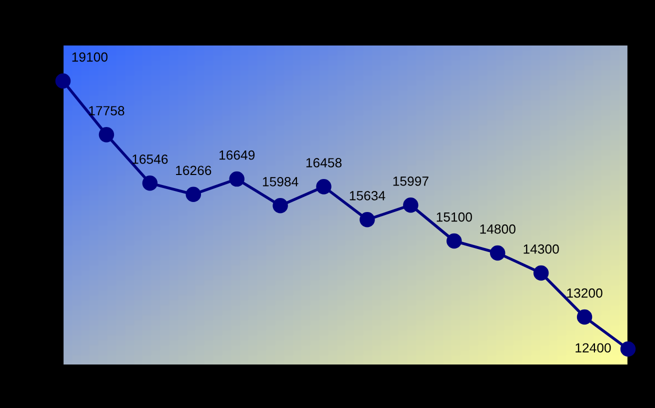 The height and width of the screenshot is (408, 655). Describe the element at coordinates (90, 57) in the screenshot. I see `data-label: 19100` at that location.